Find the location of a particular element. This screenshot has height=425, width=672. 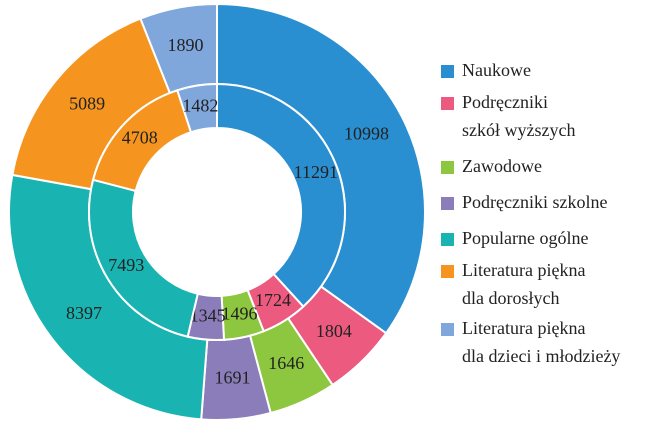

value-label: 1804 is located at coordinates (334, 331).